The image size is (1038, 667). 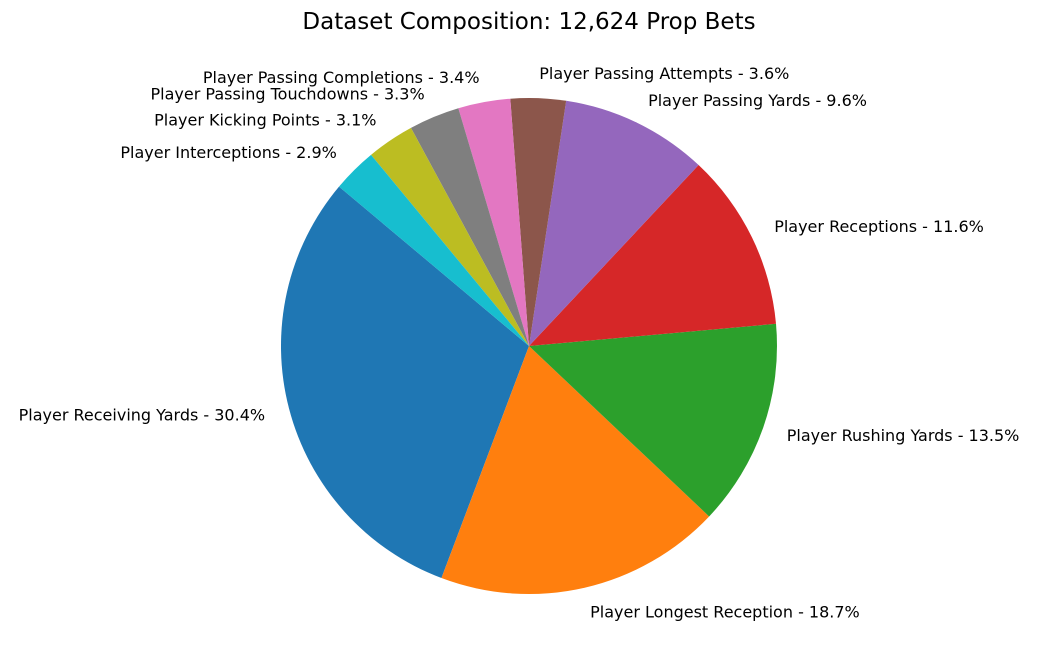 What do you see at coordinates (757, 100) in the screenshot?
I see `pie-slice-label-4: Player Passing Yards - 9.6%` at bounding box center [757, 100].